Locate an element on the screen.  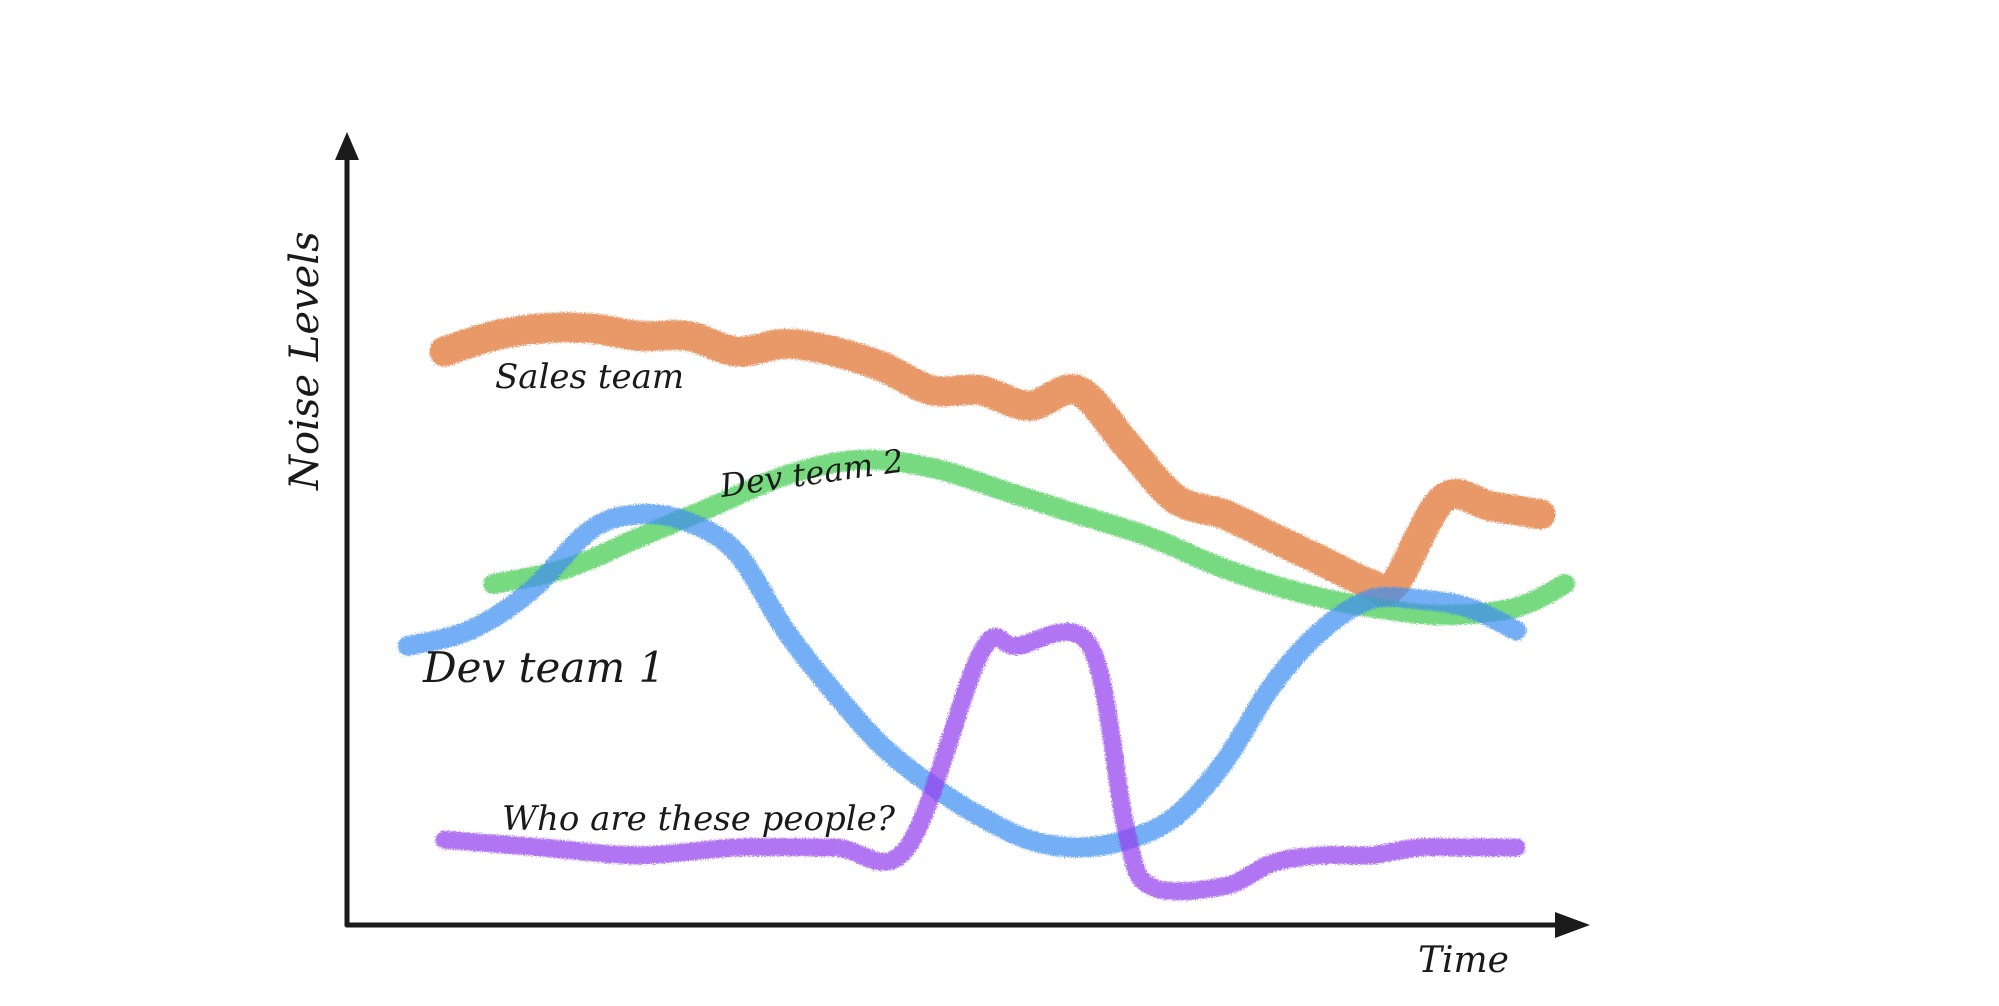
x-axis-label: Time is located at coordinates (1463, 960).